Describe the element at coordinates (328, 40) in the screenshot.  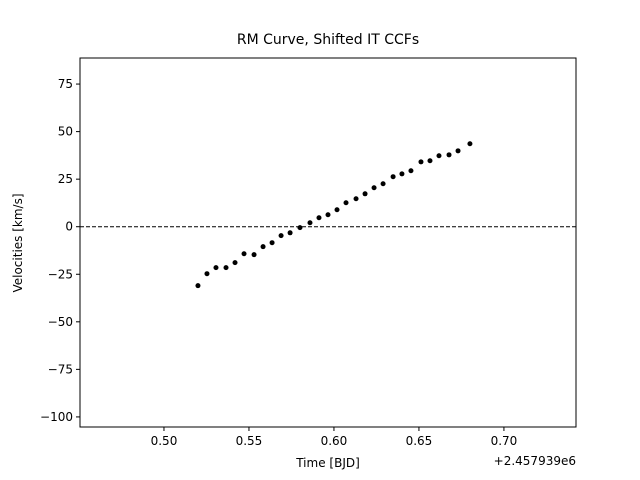
I see `chart-title: RM Curve, Shifted IT CCFs` at that location.